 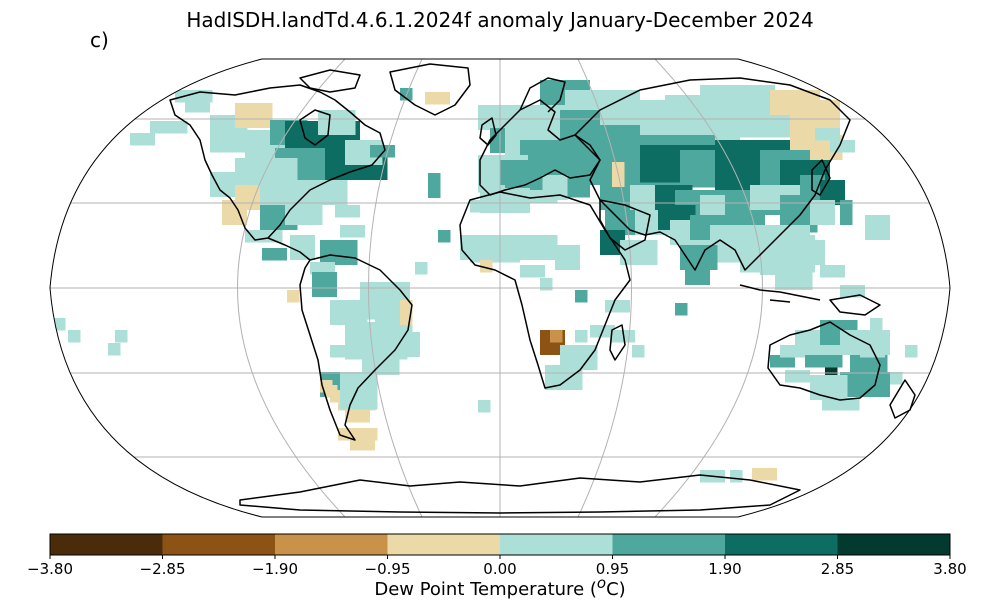 What do you see at coordinates (499, 569) in the screenshot?
I see `colorbar-tick-label: 0.00` at bounding box center [499, 569].